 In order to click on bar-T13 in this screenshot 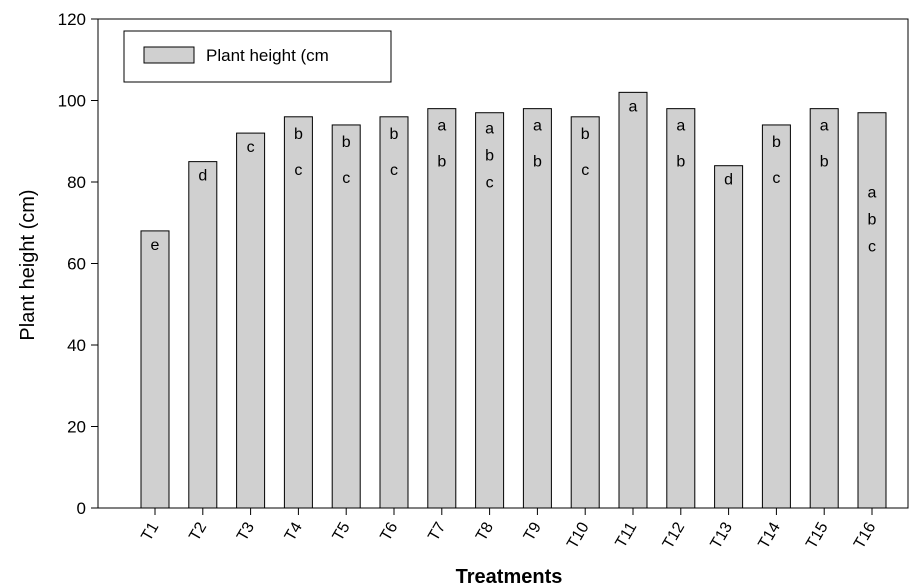, I will do `click(729, 337)`.